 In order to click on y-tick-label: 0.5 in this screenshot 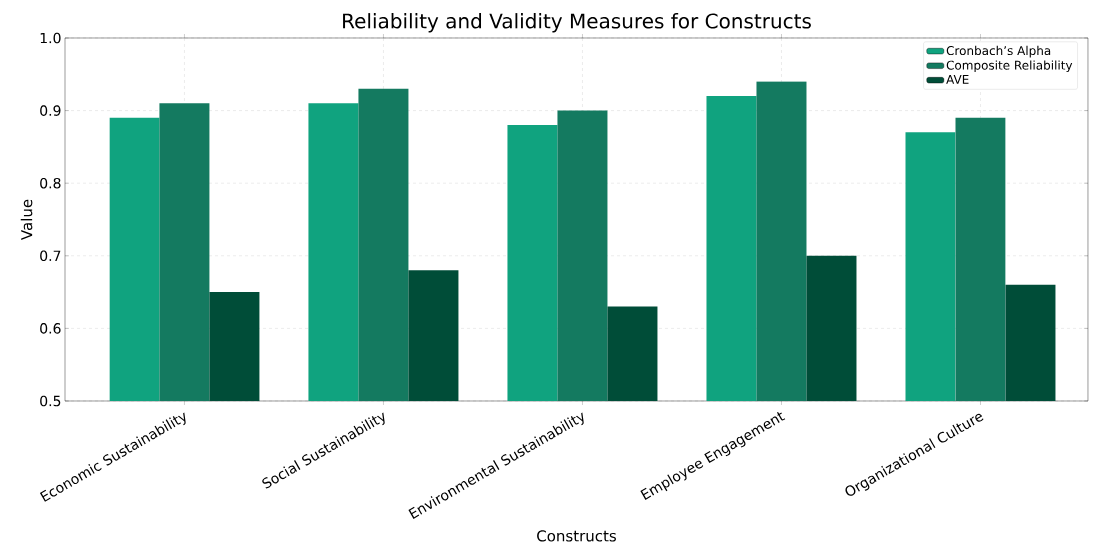, I will do `click(50, 401)`.